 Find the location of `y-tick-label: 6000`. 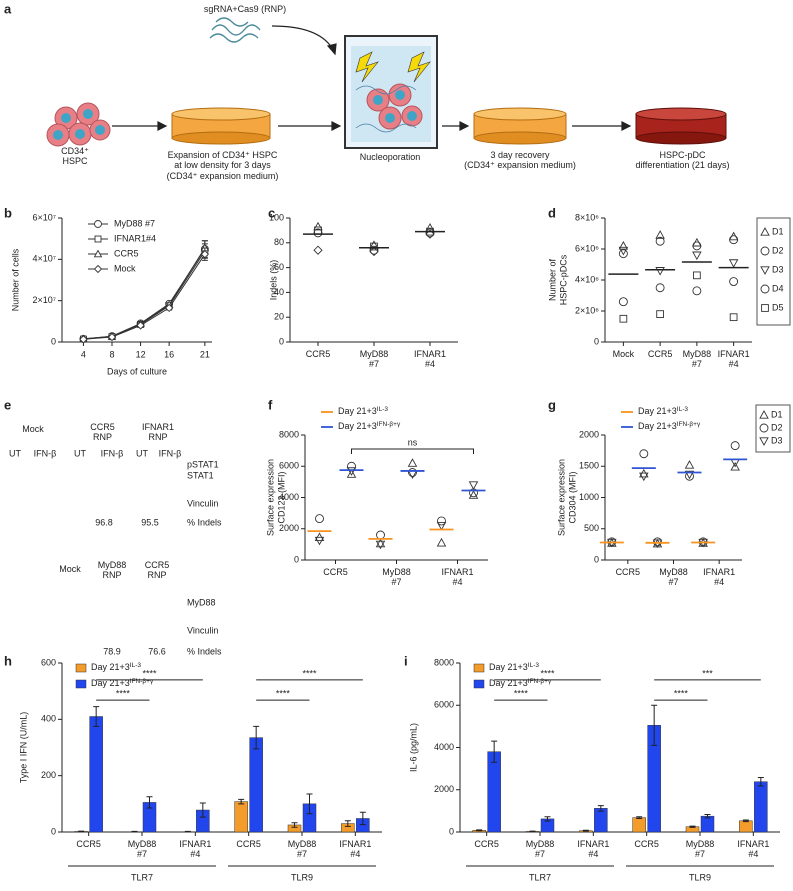

y-tick-label: 6000 is located at coordinates (444, 705).